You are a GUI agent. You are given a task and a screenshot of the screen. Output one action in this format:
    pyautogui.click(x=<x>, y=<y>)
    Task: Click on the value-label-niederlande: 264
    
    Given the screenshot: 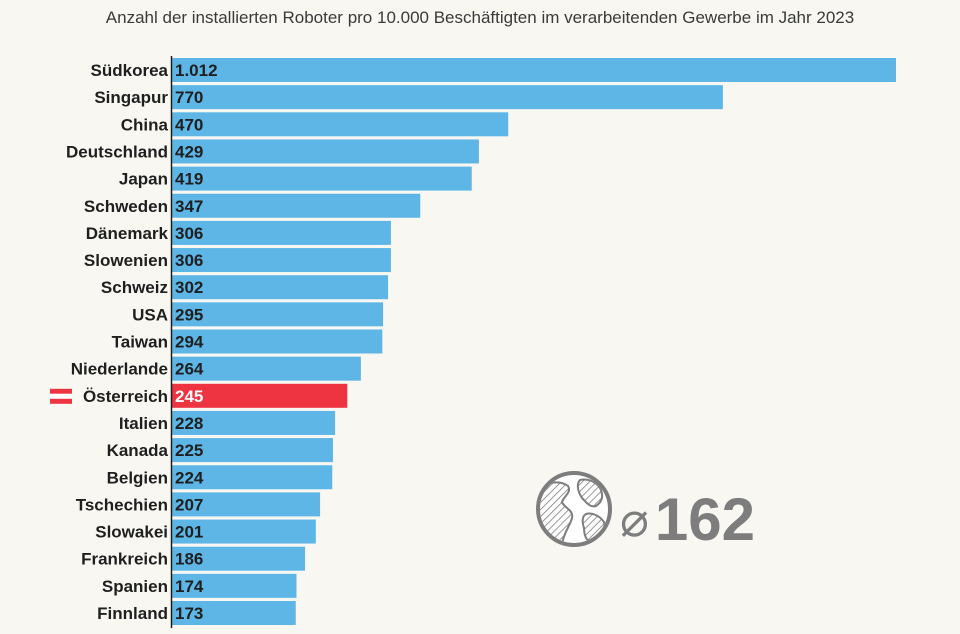 What is the action you would take?
    pyautogui.click(x=189, y=369)
    